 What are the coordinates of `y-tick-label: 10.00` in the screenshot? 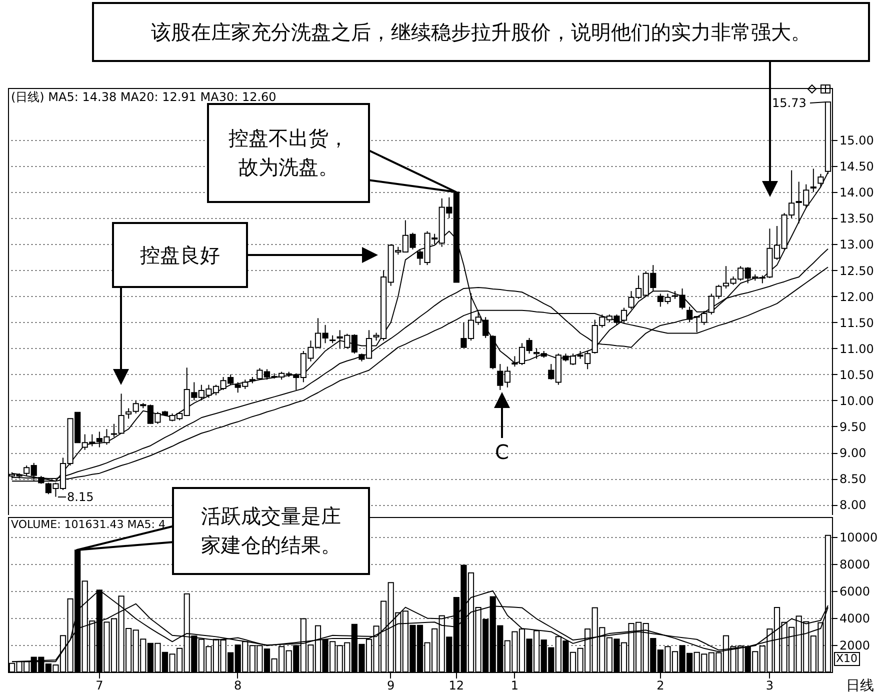 It's located at (857, 401).